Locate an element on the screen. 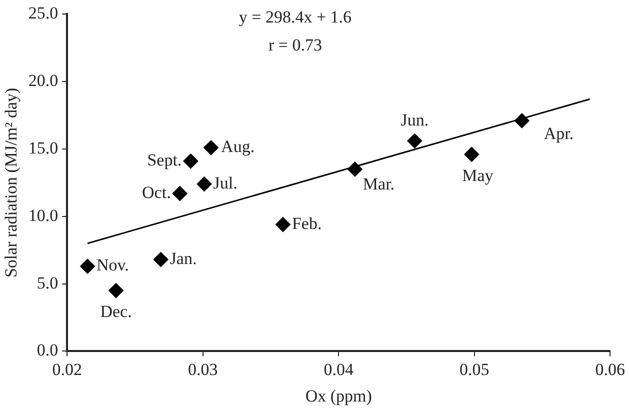 The width and height of the screenshot is (629, 409). x-axis-title: Ox (ppm) is located at coordinates (338, 396).